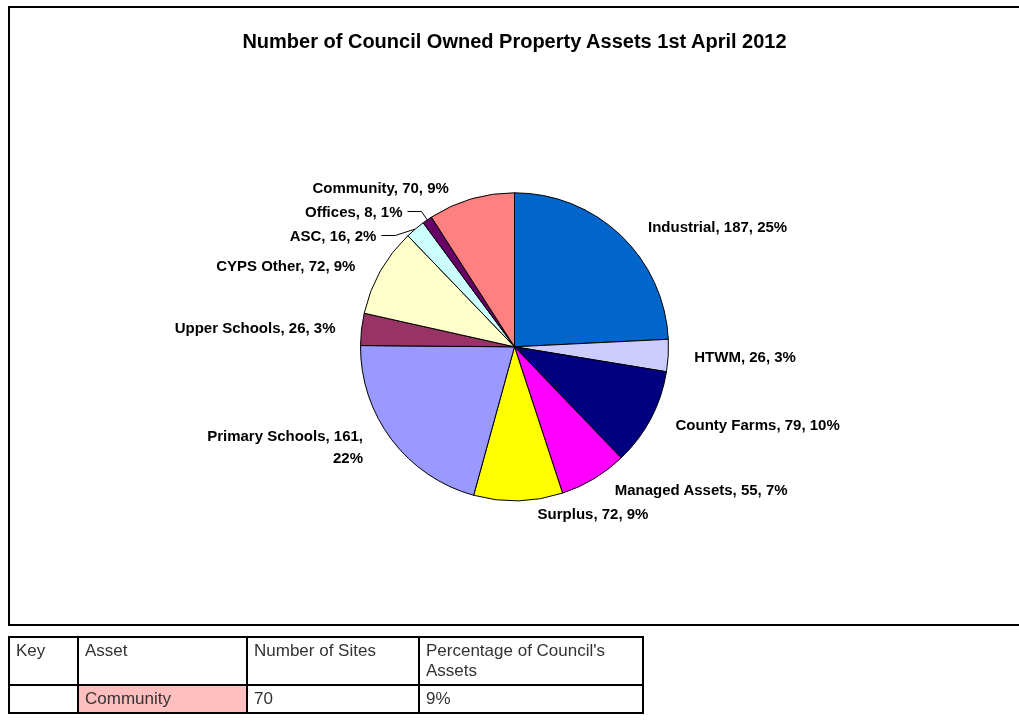  Describe the element at coordinates (593, 513) in the screenshot. I see `slice-label: Surplus, 72, 9%` at that location.